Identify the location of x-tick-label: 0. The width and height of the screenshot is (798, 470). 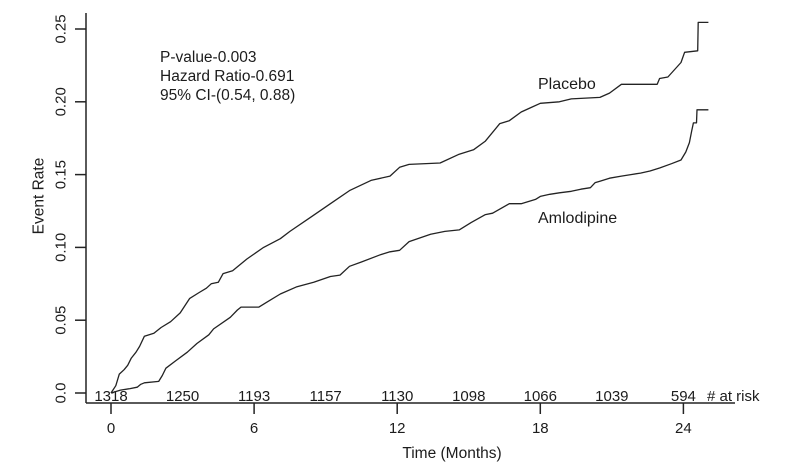
(111, 428).